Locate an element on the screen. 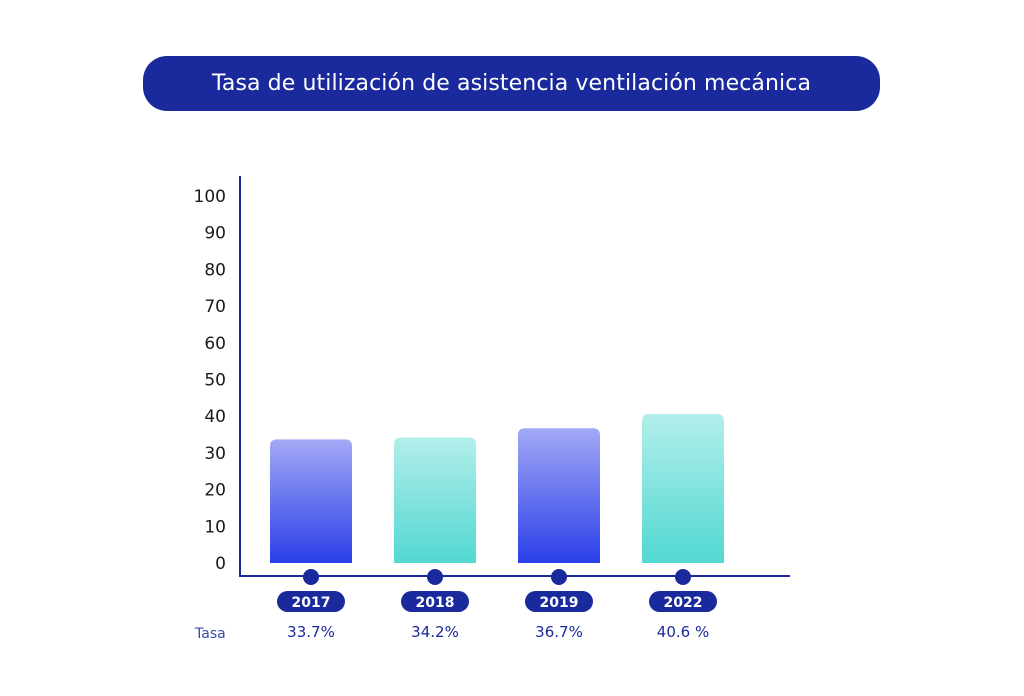 The image size is (1024, 696). bar-2022 is located at coordinates (683, 488).